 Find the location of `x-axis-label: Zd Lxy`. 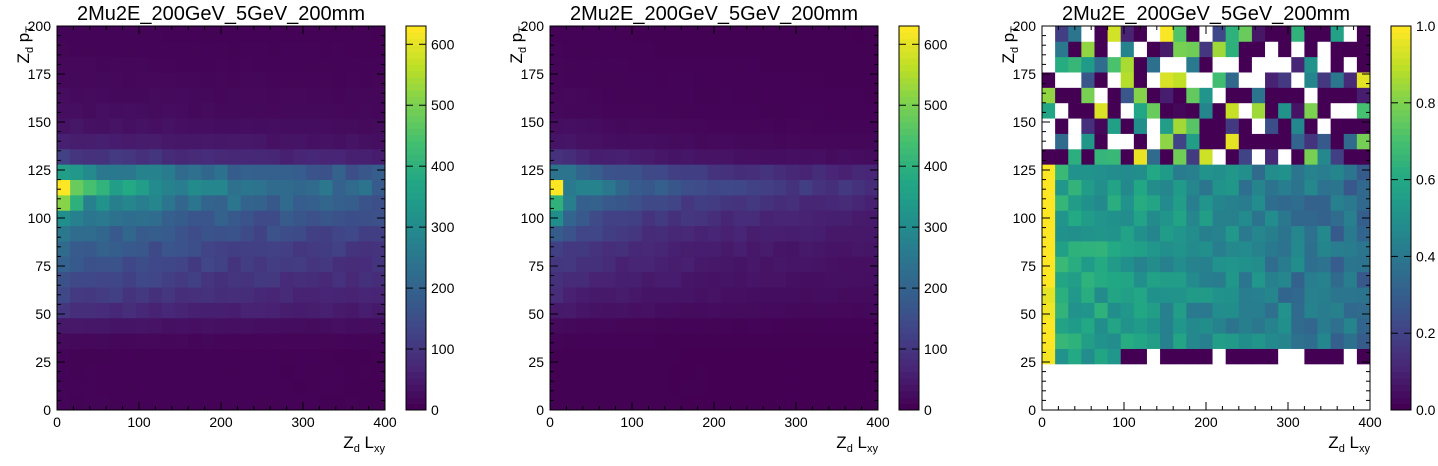

x-axis-label: Zd Lxy is located at coordinates (857, 444).